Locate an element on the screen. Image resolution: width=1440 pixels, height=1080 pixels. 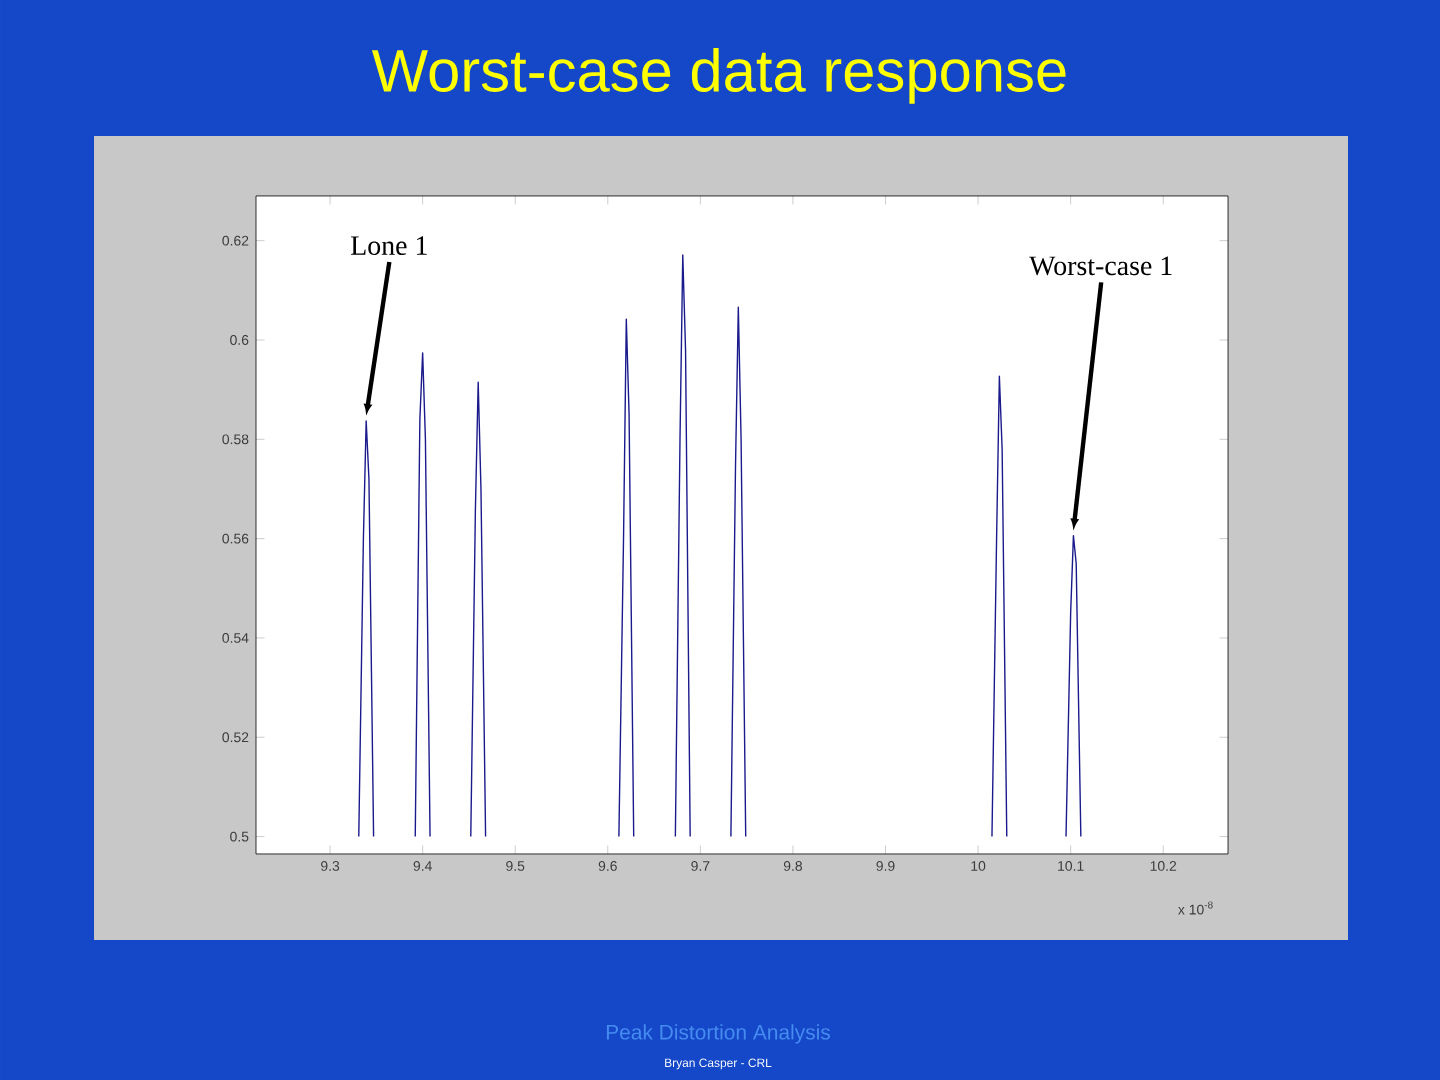
annotation: Worst-case 1 is located at coordinates (1100, 266).